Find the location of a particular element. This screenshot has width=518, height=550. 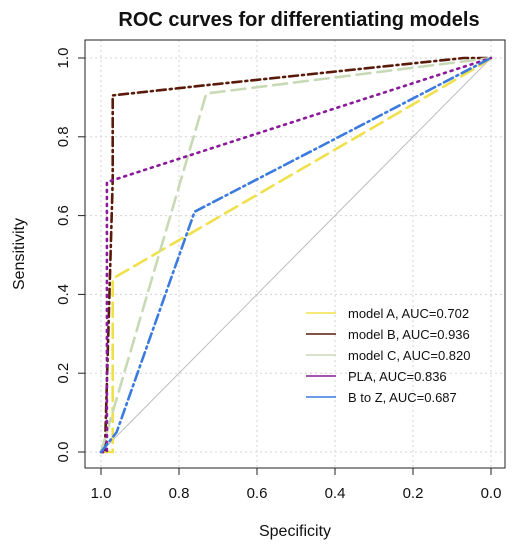

y-tick-label: 0.8 is located at coordinates (63, 136).